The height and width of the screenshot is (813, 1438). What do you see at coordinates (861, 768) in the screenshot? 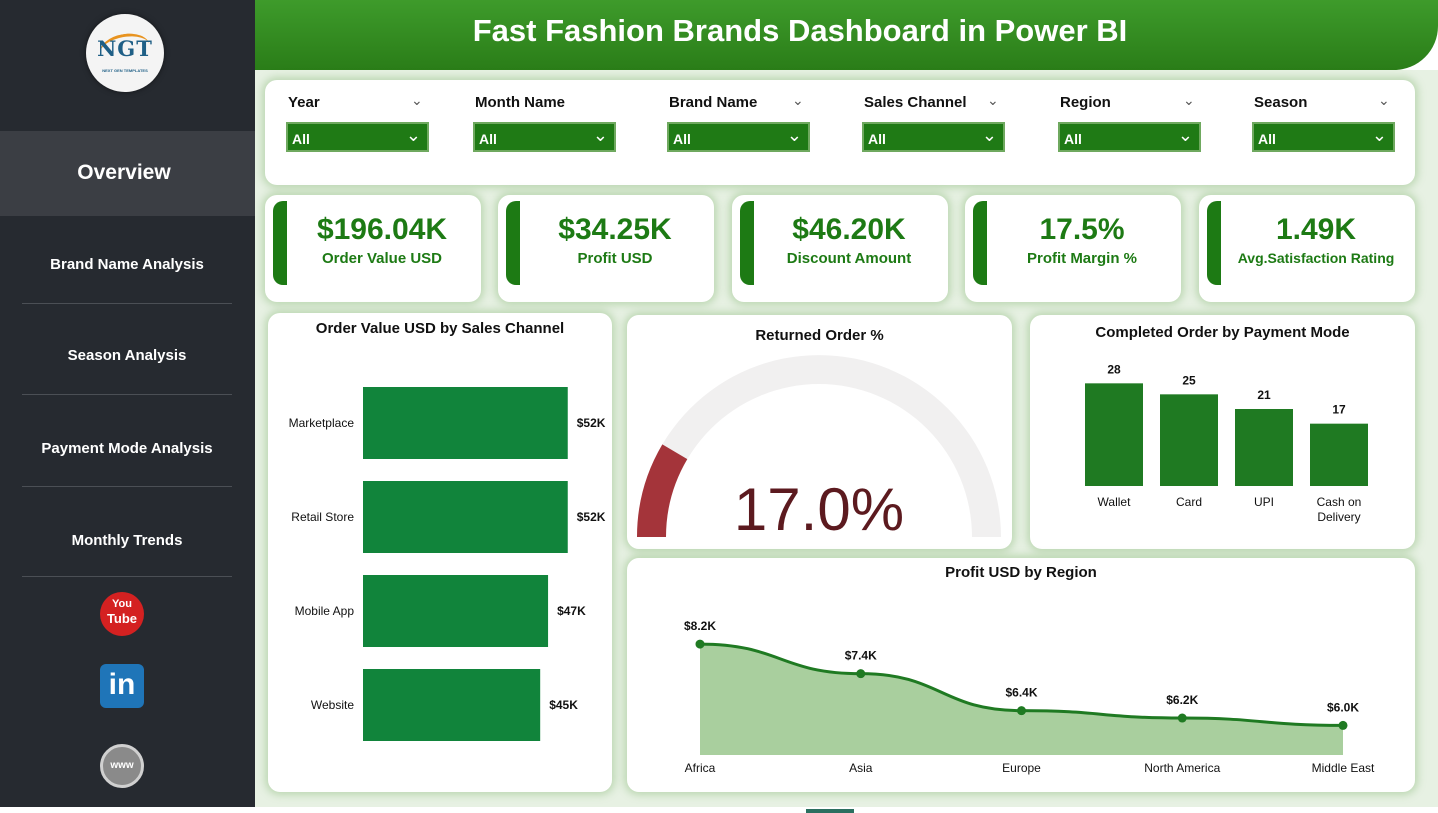
I see `category-label: Asia` at bounding box center [861, 768].